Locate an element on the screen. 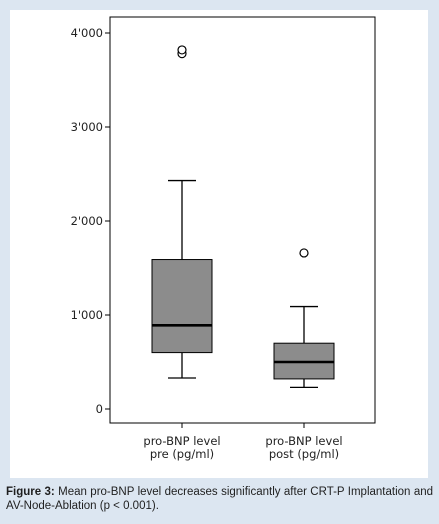 The image size is (439, 524). y-tick-label: 1'000 is located at coordinates (87, 315).